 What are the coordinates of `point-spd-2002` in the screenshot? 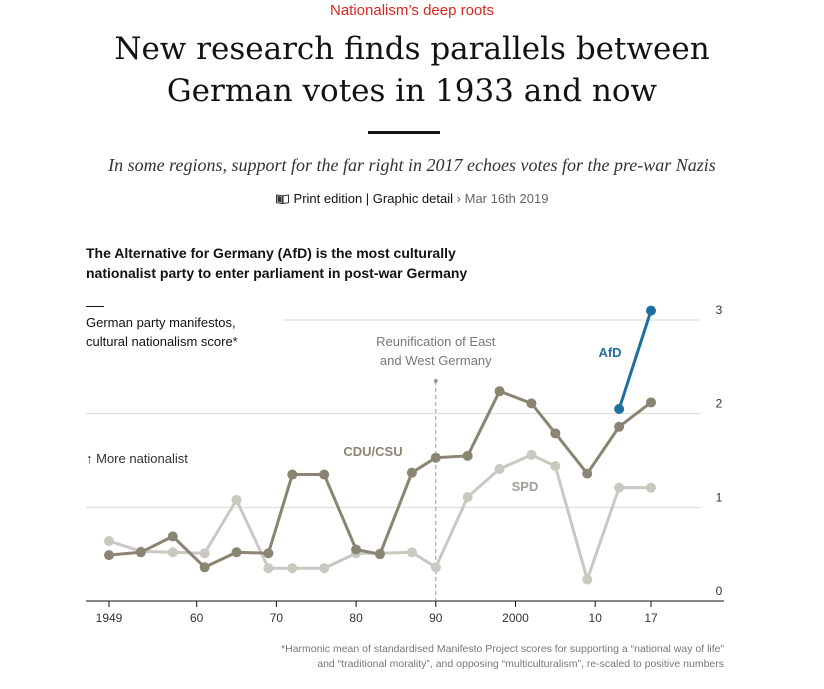 It's located at (531, 454).